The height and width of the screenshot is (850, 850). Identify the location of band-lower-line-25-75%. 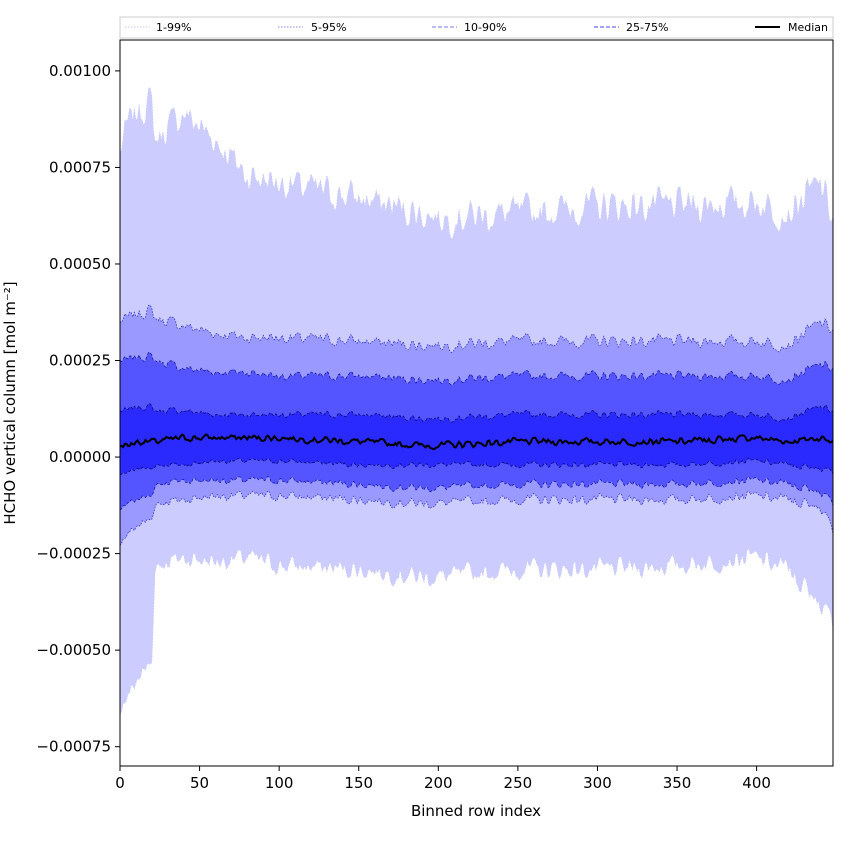
(476, 466).